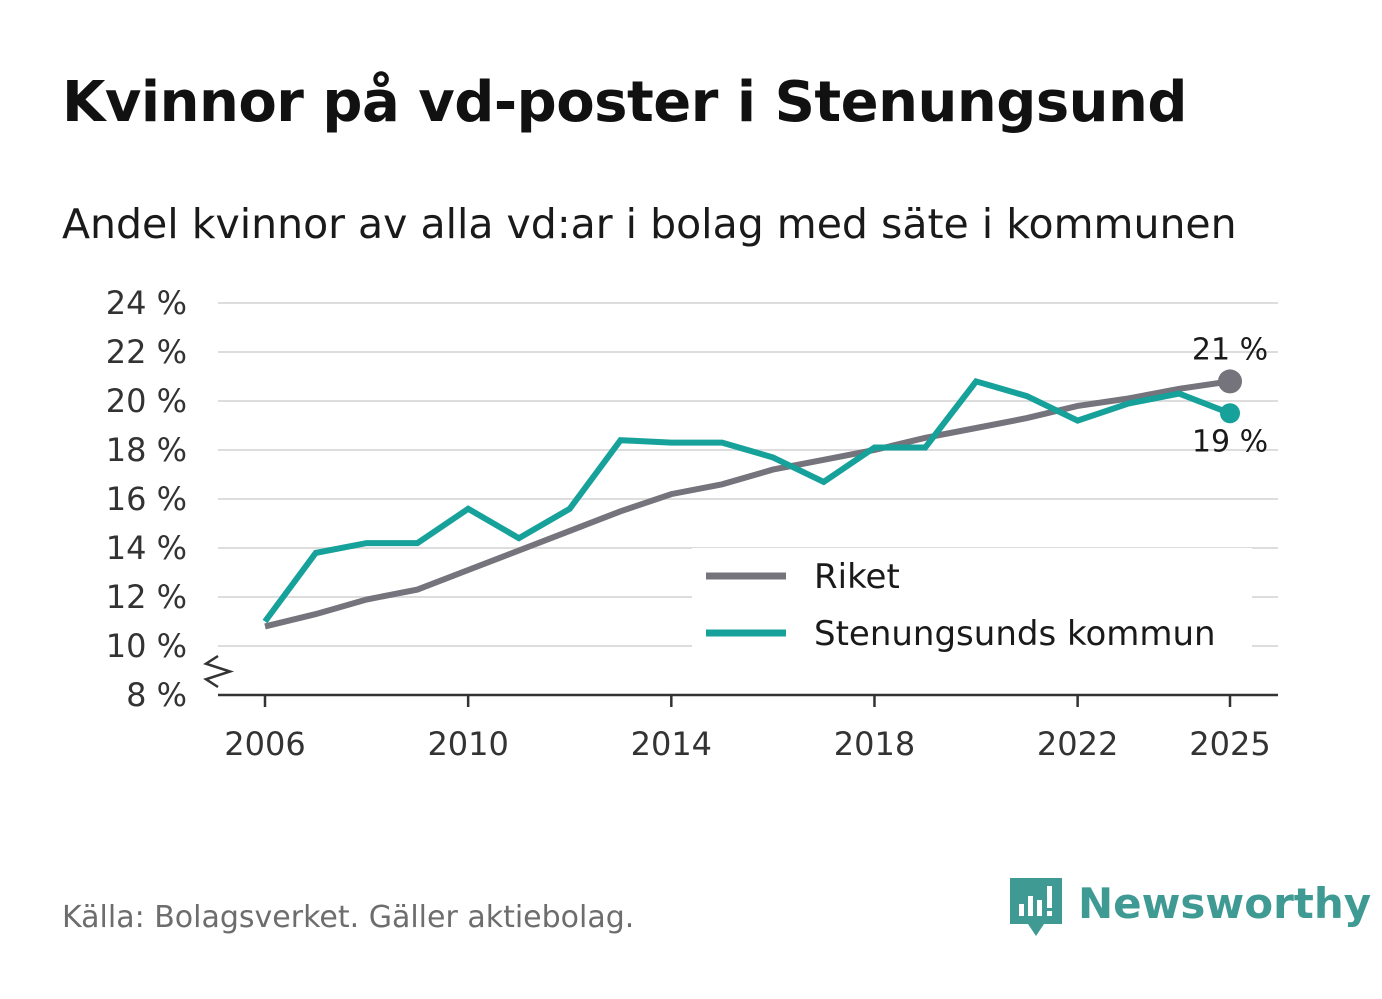 The width and height of the screenshot is (1382, 999). What do you see at coordinates (156, 695) in the screenshot?
I see `y-tick-label: 8 %` at bounding box center [156, 695].